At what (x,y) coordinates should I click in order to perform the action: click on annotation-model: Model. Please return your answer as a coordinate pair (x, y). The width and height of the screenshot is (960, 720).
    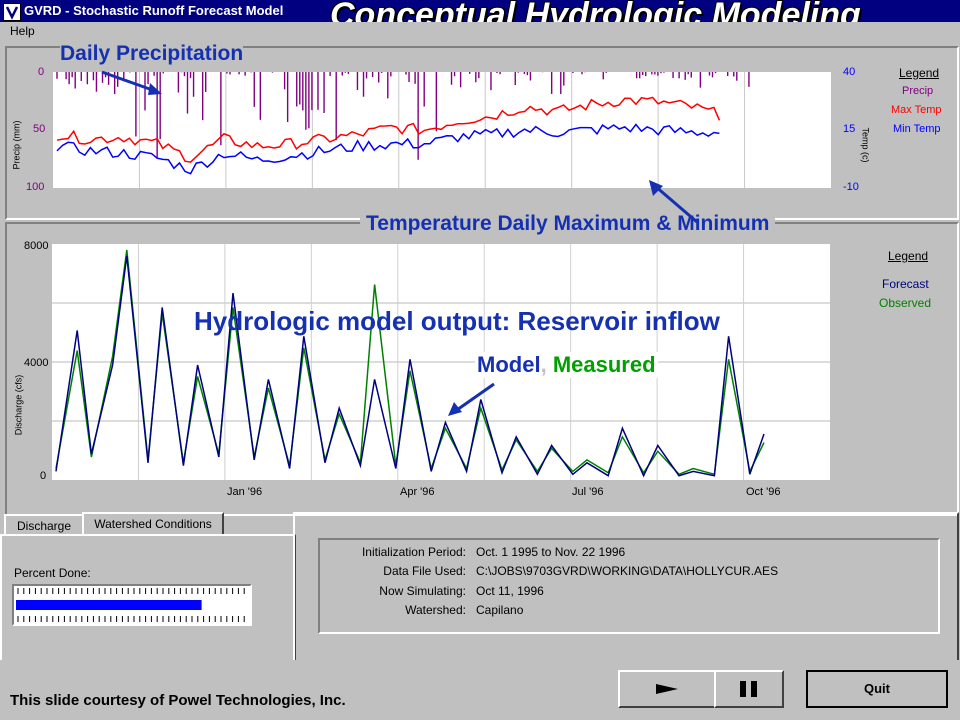
    Looking at the image, I should click on (509, 364).